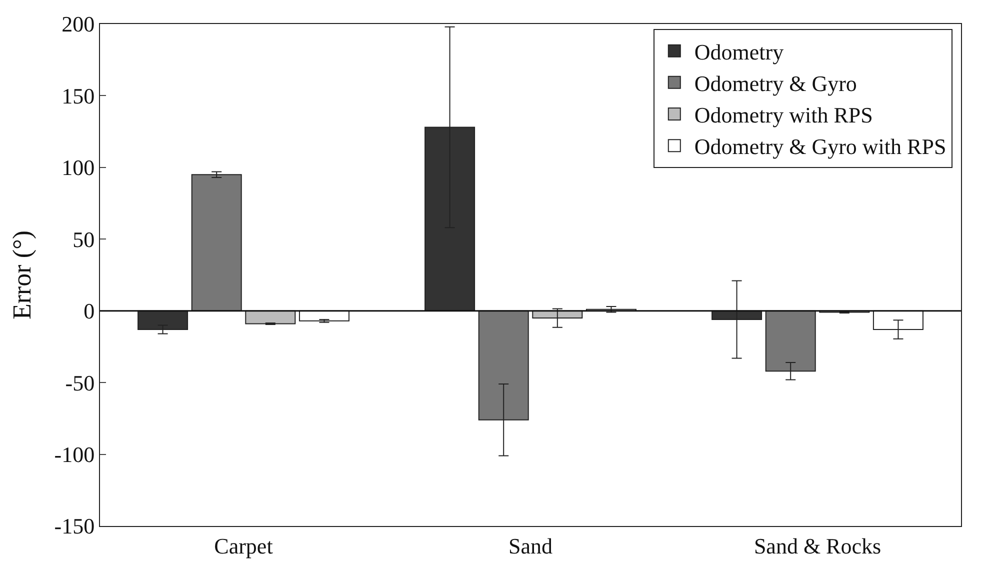  I want to click on y-tick-label: -100, so click(74, 454).